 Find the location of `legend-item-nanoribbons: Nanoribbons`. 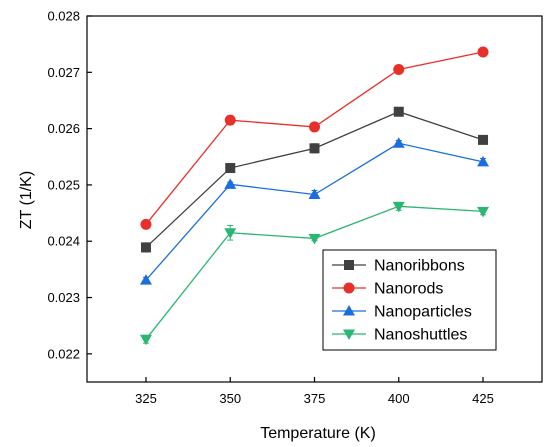

legend-item-nanoribbons: Nanoribbons is located at coordinates (398, 266).